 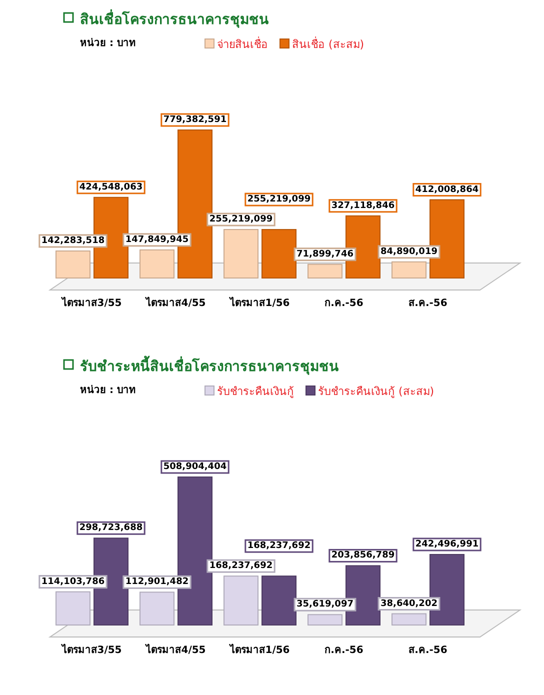 What do you see at coordinates (73, 241) in the screenshot?
I see `data-label: 142,283,518` at bounding box center [73, 241].